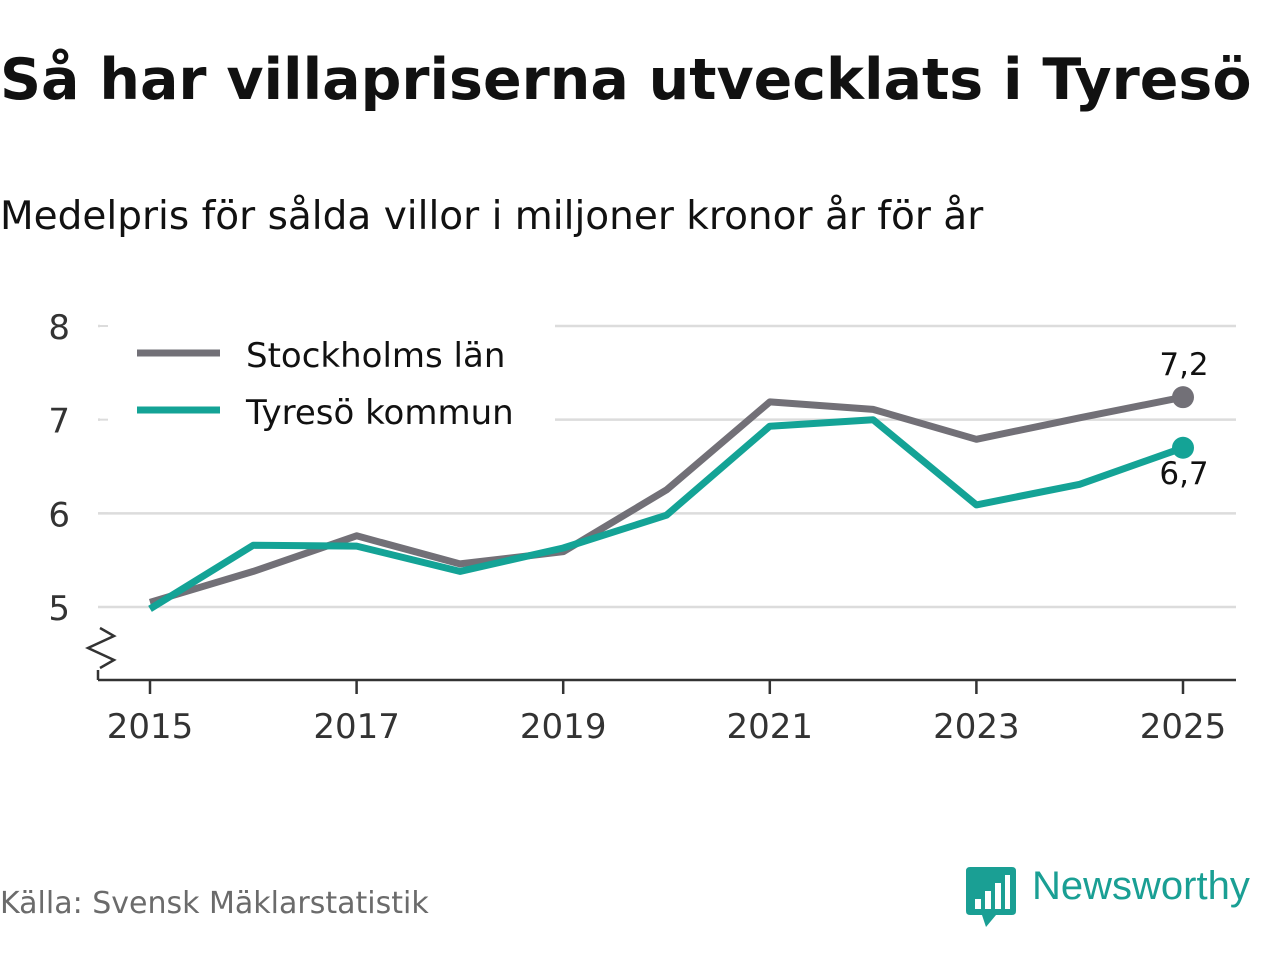 The height and width of the screenshot is (960, 1280). Describe the element at coordinates (59, 515) in the screenshot. I see `y-tick-label: 6` at that location.